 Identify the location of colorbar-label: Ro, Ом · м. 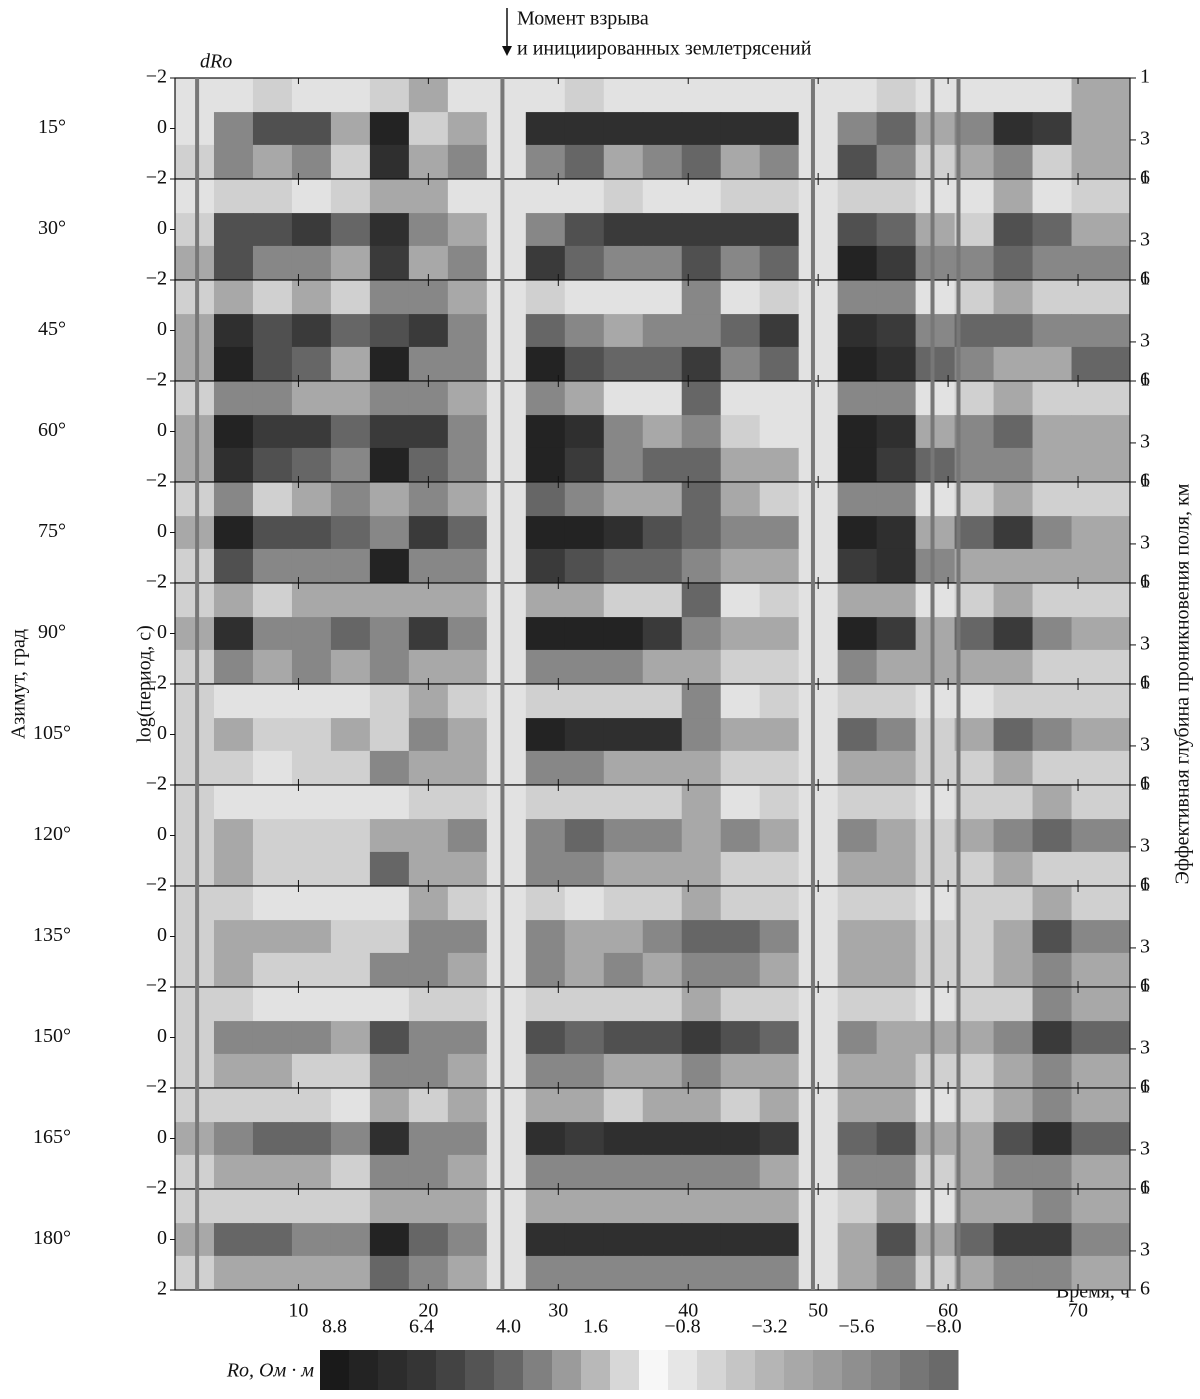
(270, 1371).